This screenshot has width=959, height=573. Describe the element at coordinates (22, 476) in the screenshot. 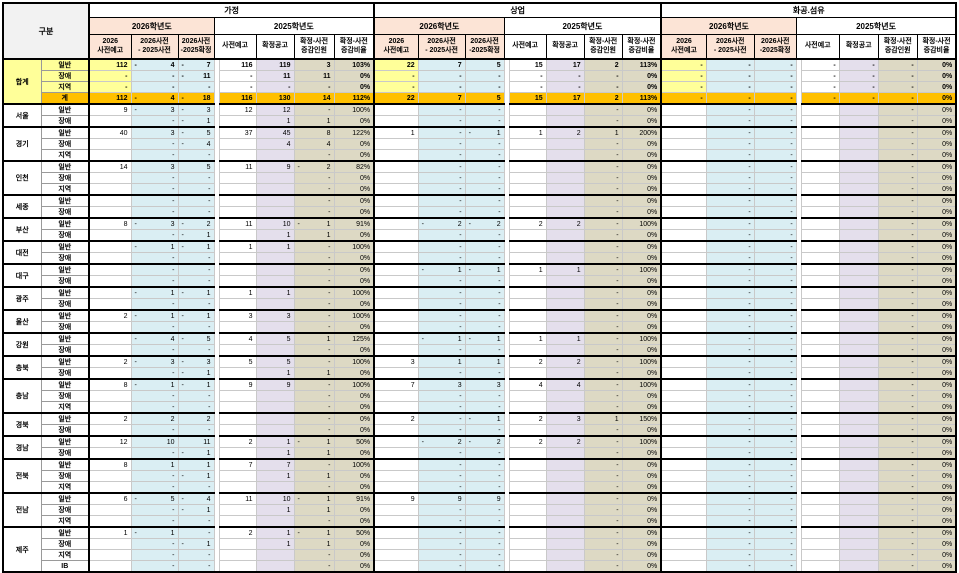

I see `region-label: 전북` at that location.